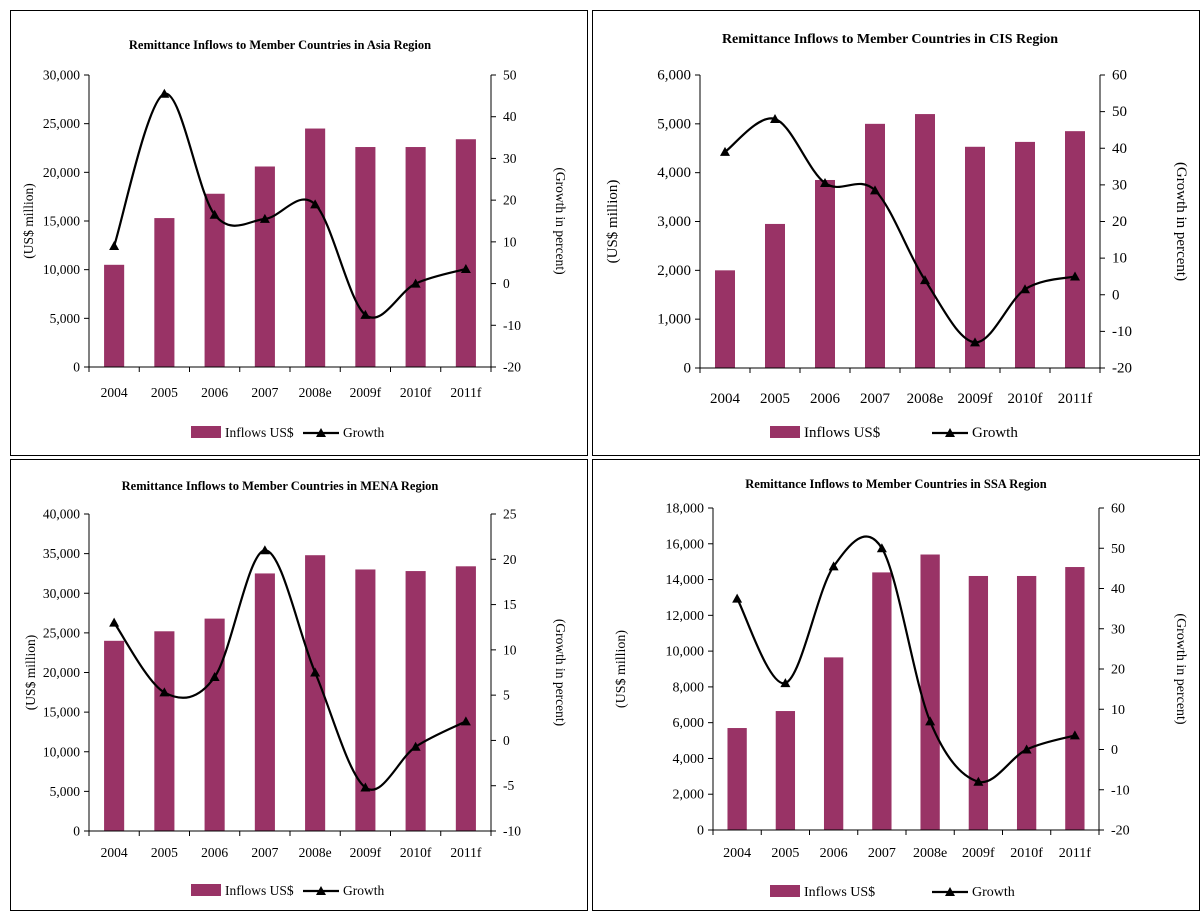  What do you see at coordinates (737, 598) in the screenshot?
I see `growth-marker-2004` at bounding box center [737, 598].